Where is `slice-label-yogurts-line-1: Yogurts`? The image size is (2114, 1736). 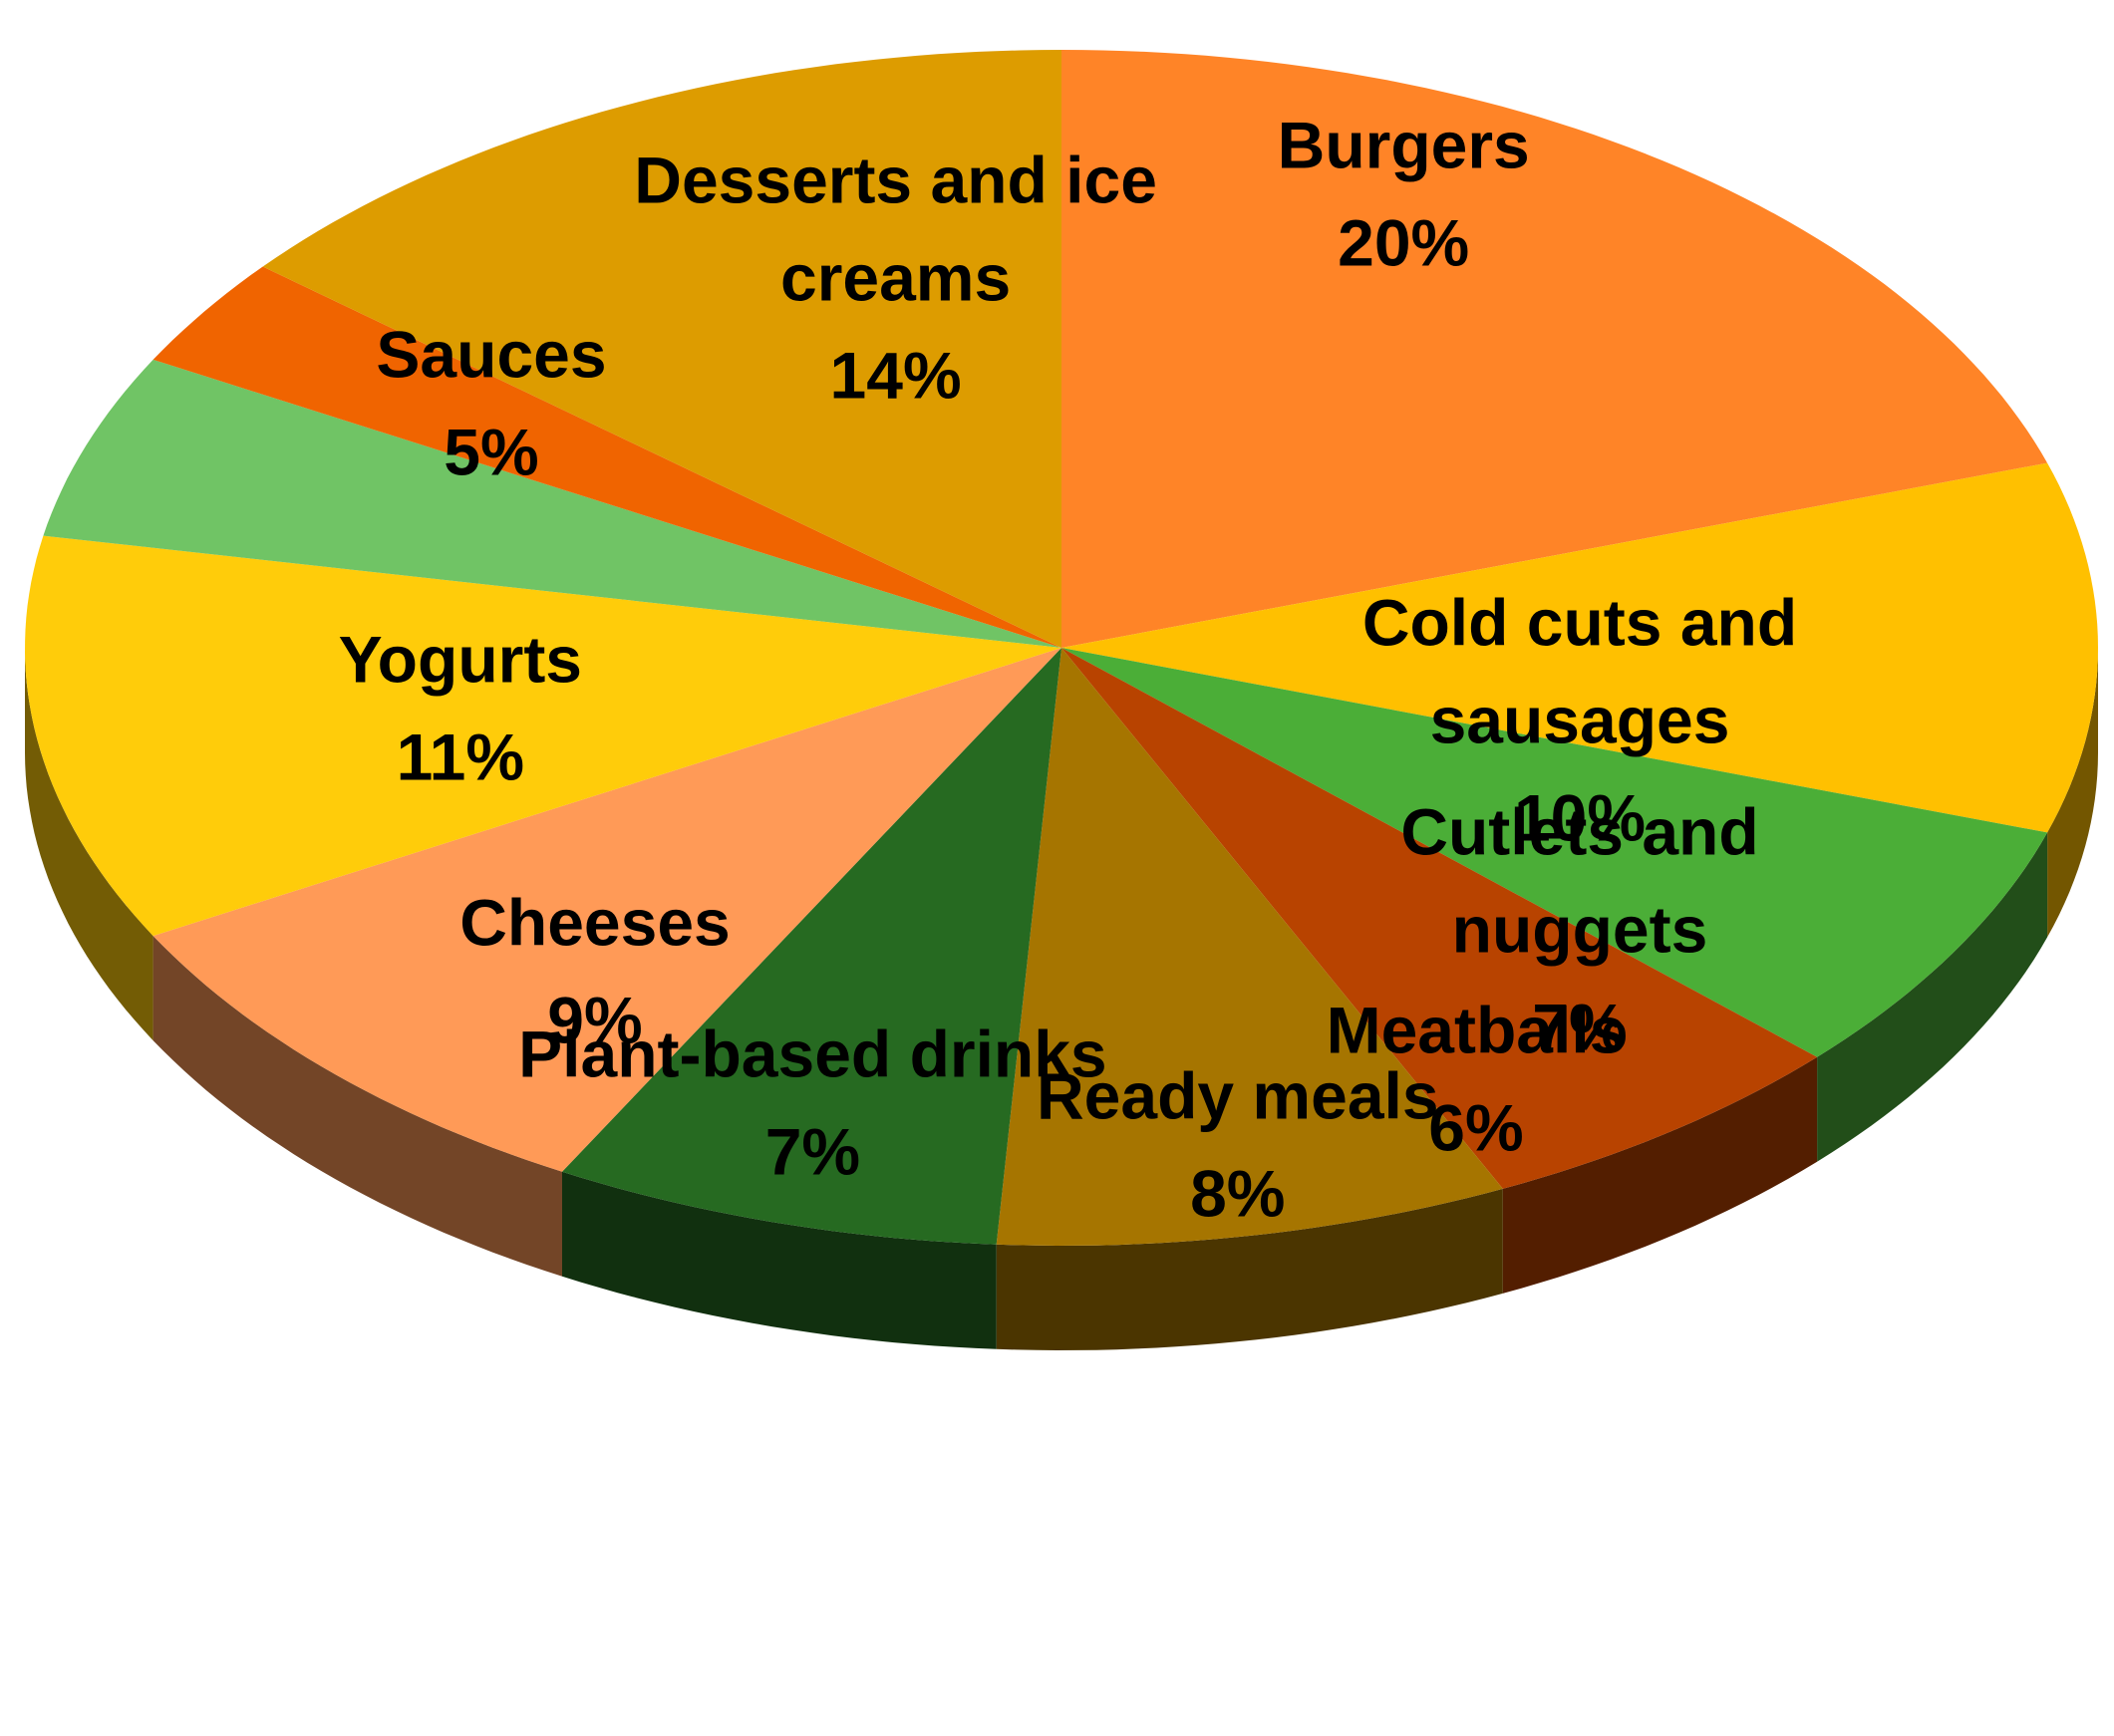 slice-label-yogurts-line-1: Yogurts is located at coordinates (460, 659).